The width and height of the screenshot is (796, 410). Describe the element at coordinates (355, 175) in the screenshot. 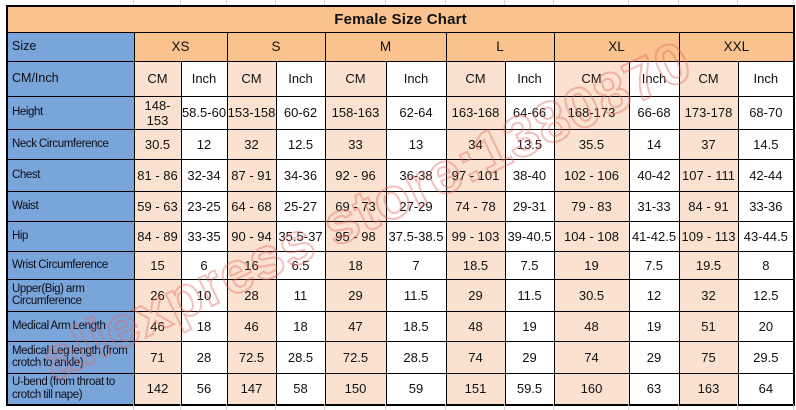

I see `data-cell: 92 - 96` at that location.